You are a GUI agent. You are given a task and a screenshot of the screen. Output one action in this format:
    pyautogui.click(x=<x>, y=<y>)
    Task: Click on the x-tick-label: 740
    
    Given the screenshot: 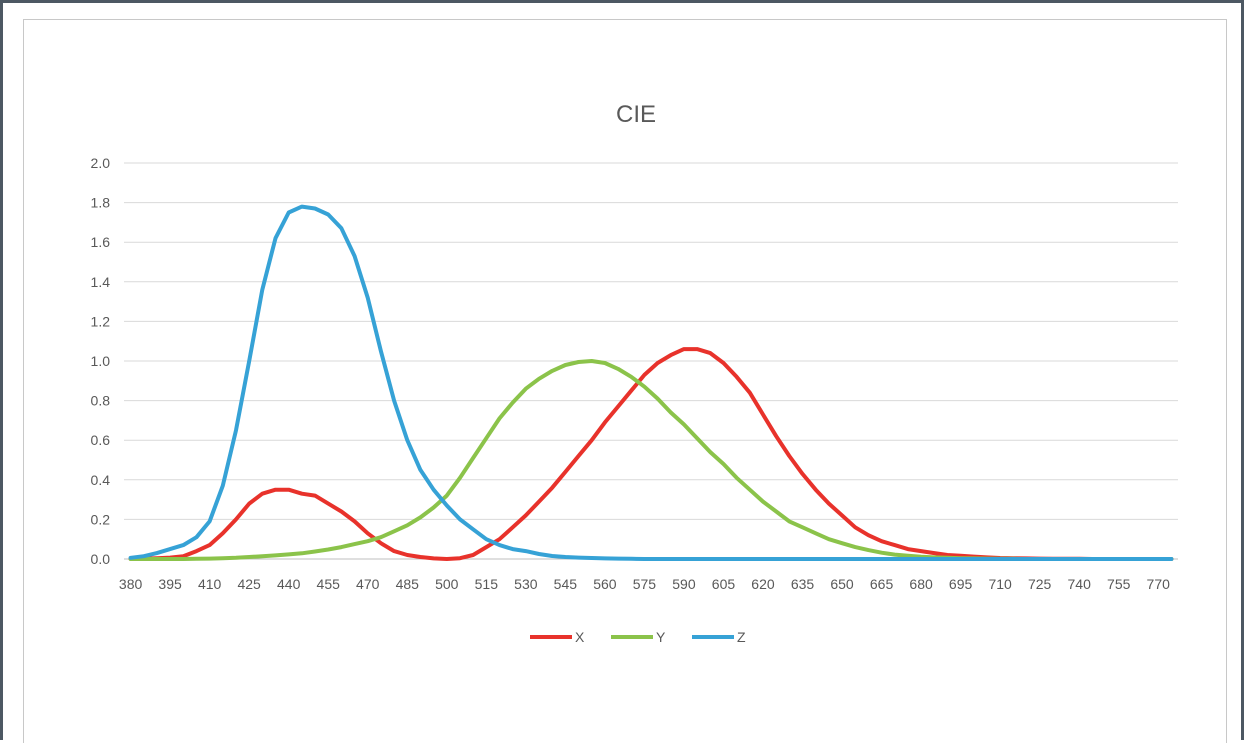 What is the action you would take?
    pyautogui.click(x=1080, y=584)
    